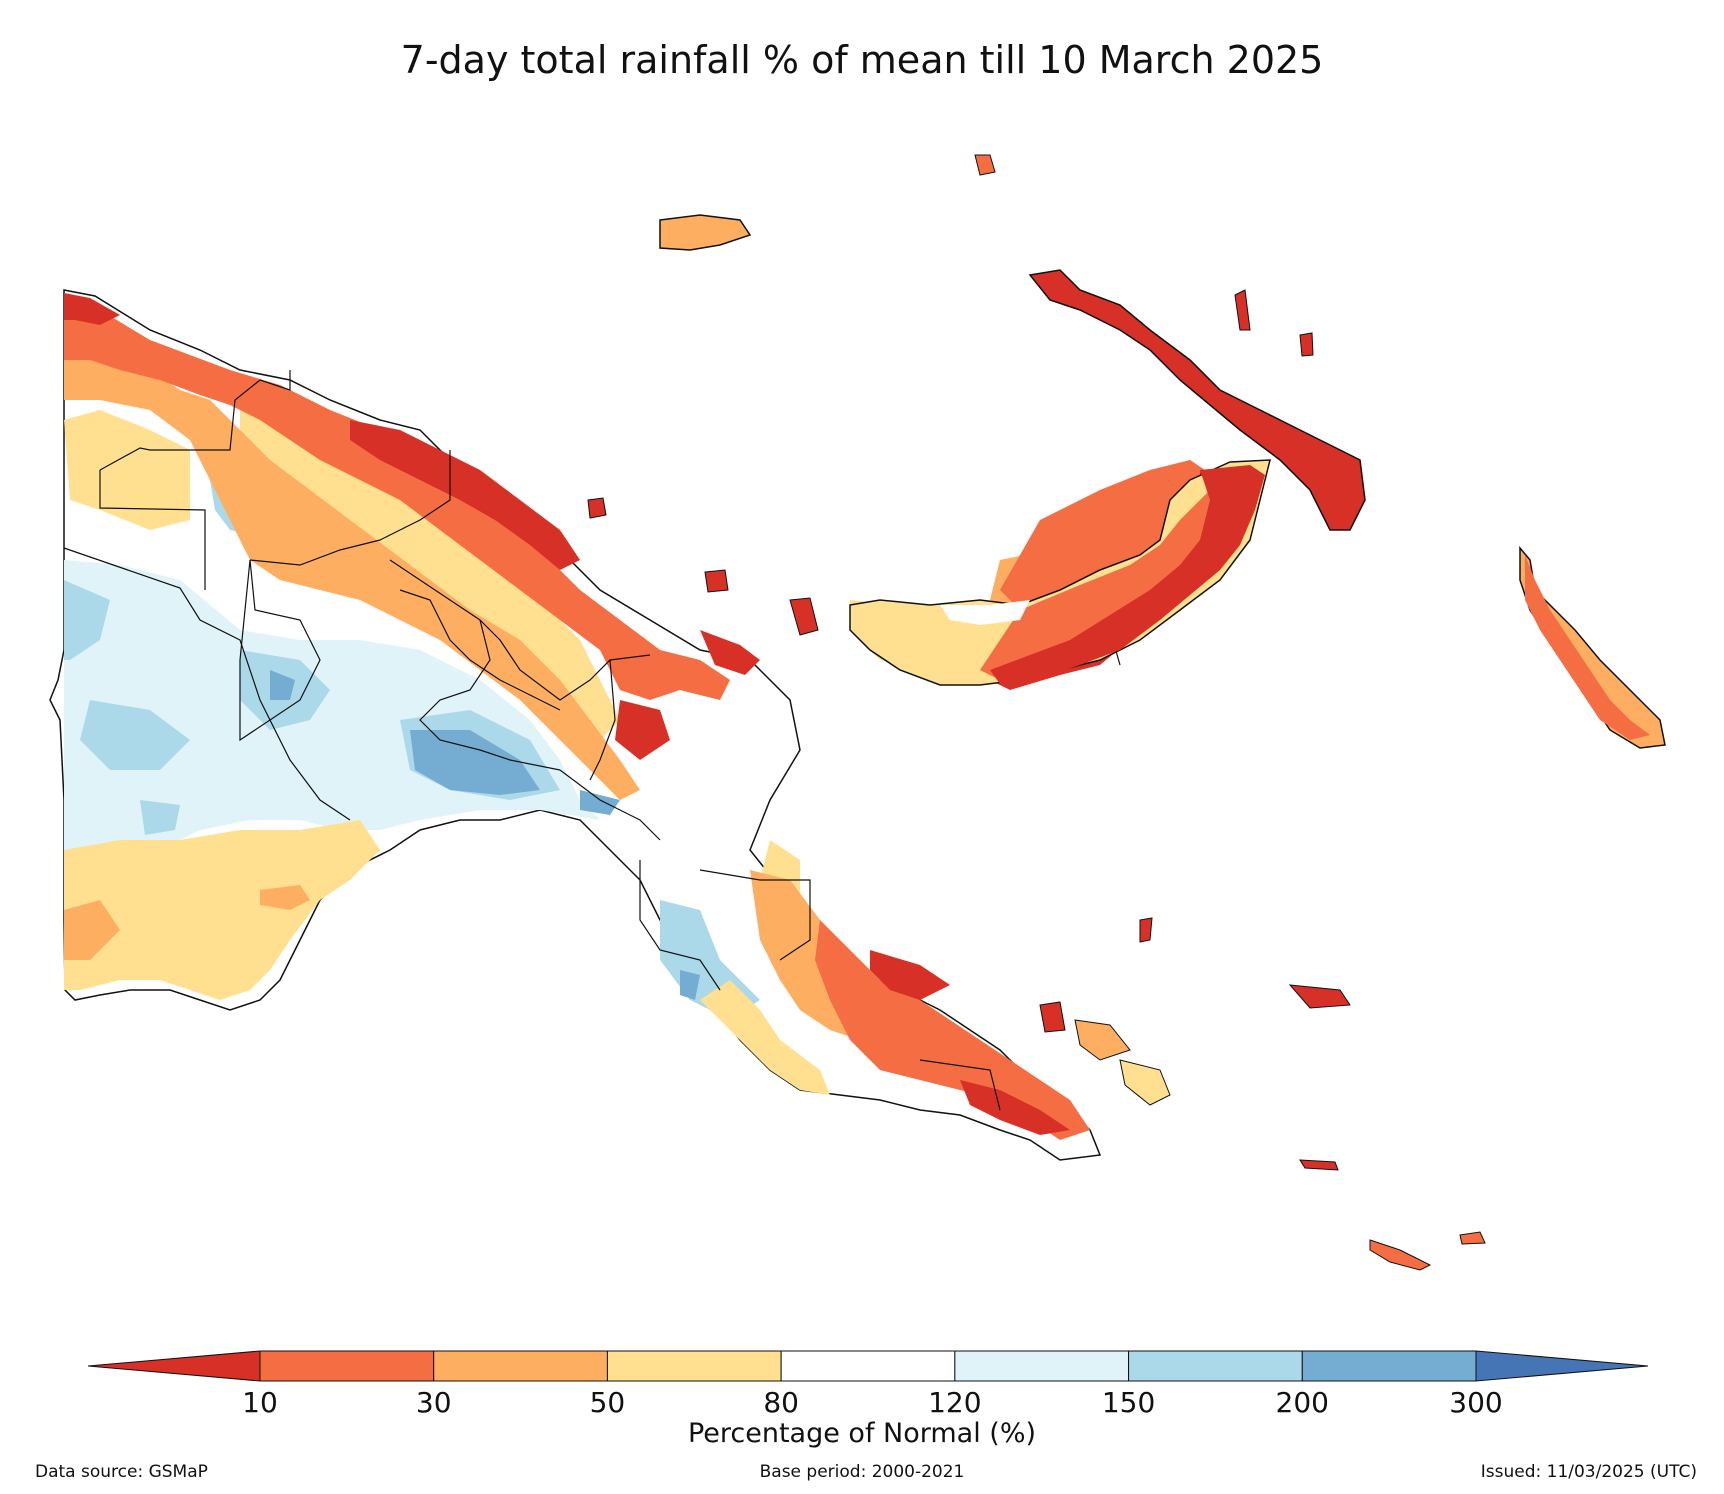 The width and height of the screenshot is (1724, 1494). What do you see at coordinates (1146, 930) in the screenshot?
I see `trobriand-islands` at bounding box center [1146, 930].